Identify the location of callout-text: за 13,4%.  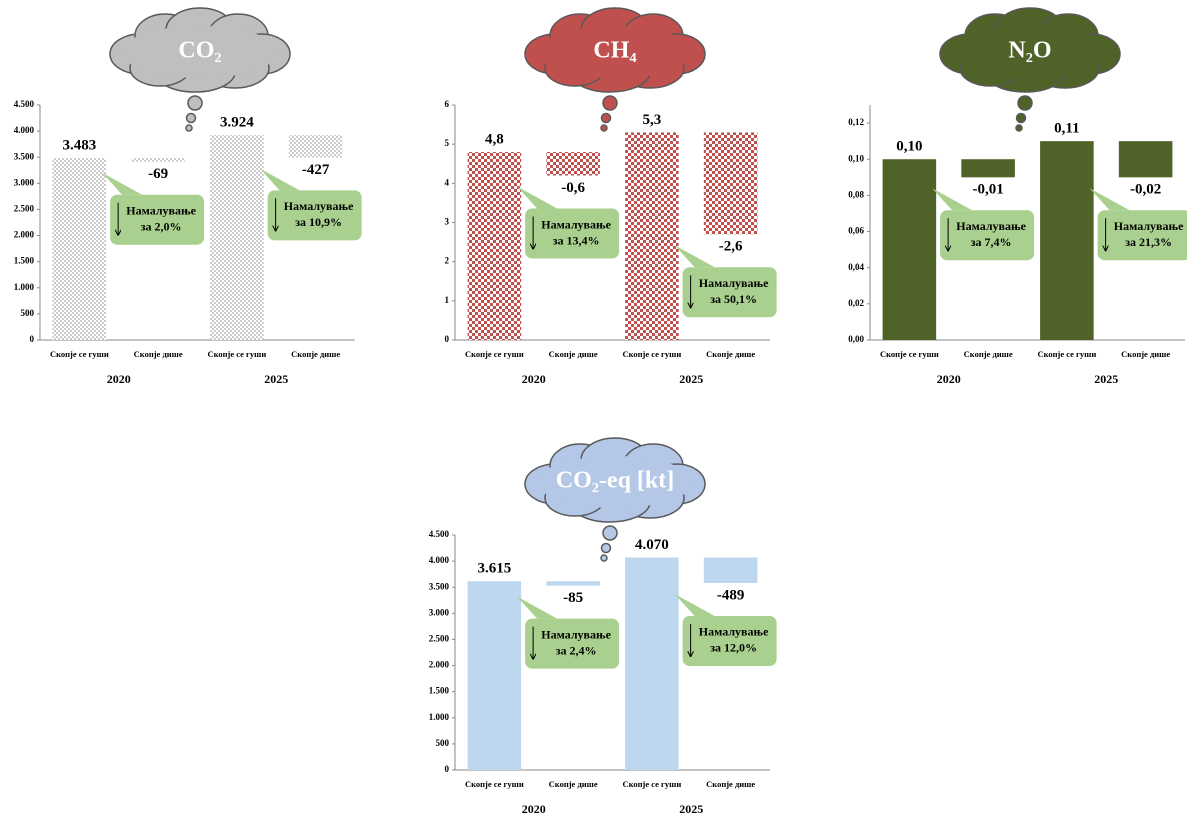
(576, 240).